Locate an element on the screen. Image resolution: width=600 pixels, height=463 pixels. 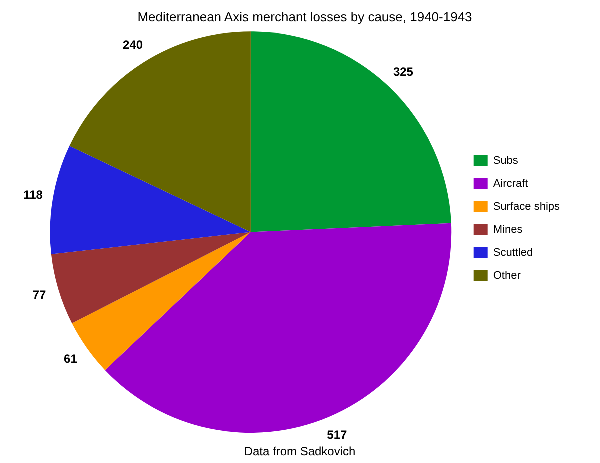
data-label: 325 is located at coordinates (403, 72).